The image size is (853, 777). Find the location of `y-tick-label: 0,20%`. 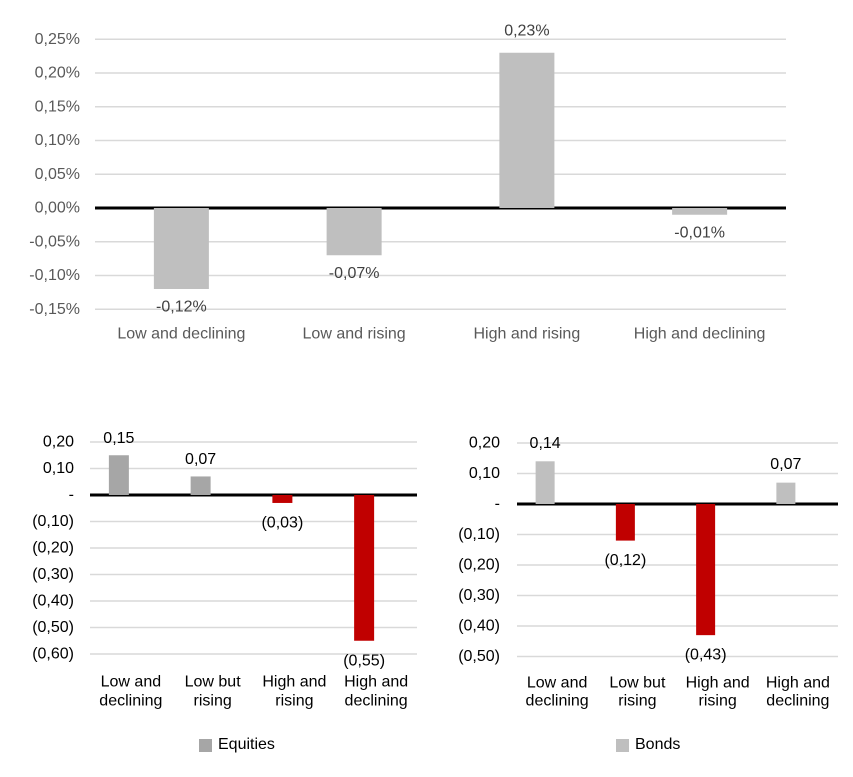

y-tick-label: 0,20% is located at coordinates (57, 73).